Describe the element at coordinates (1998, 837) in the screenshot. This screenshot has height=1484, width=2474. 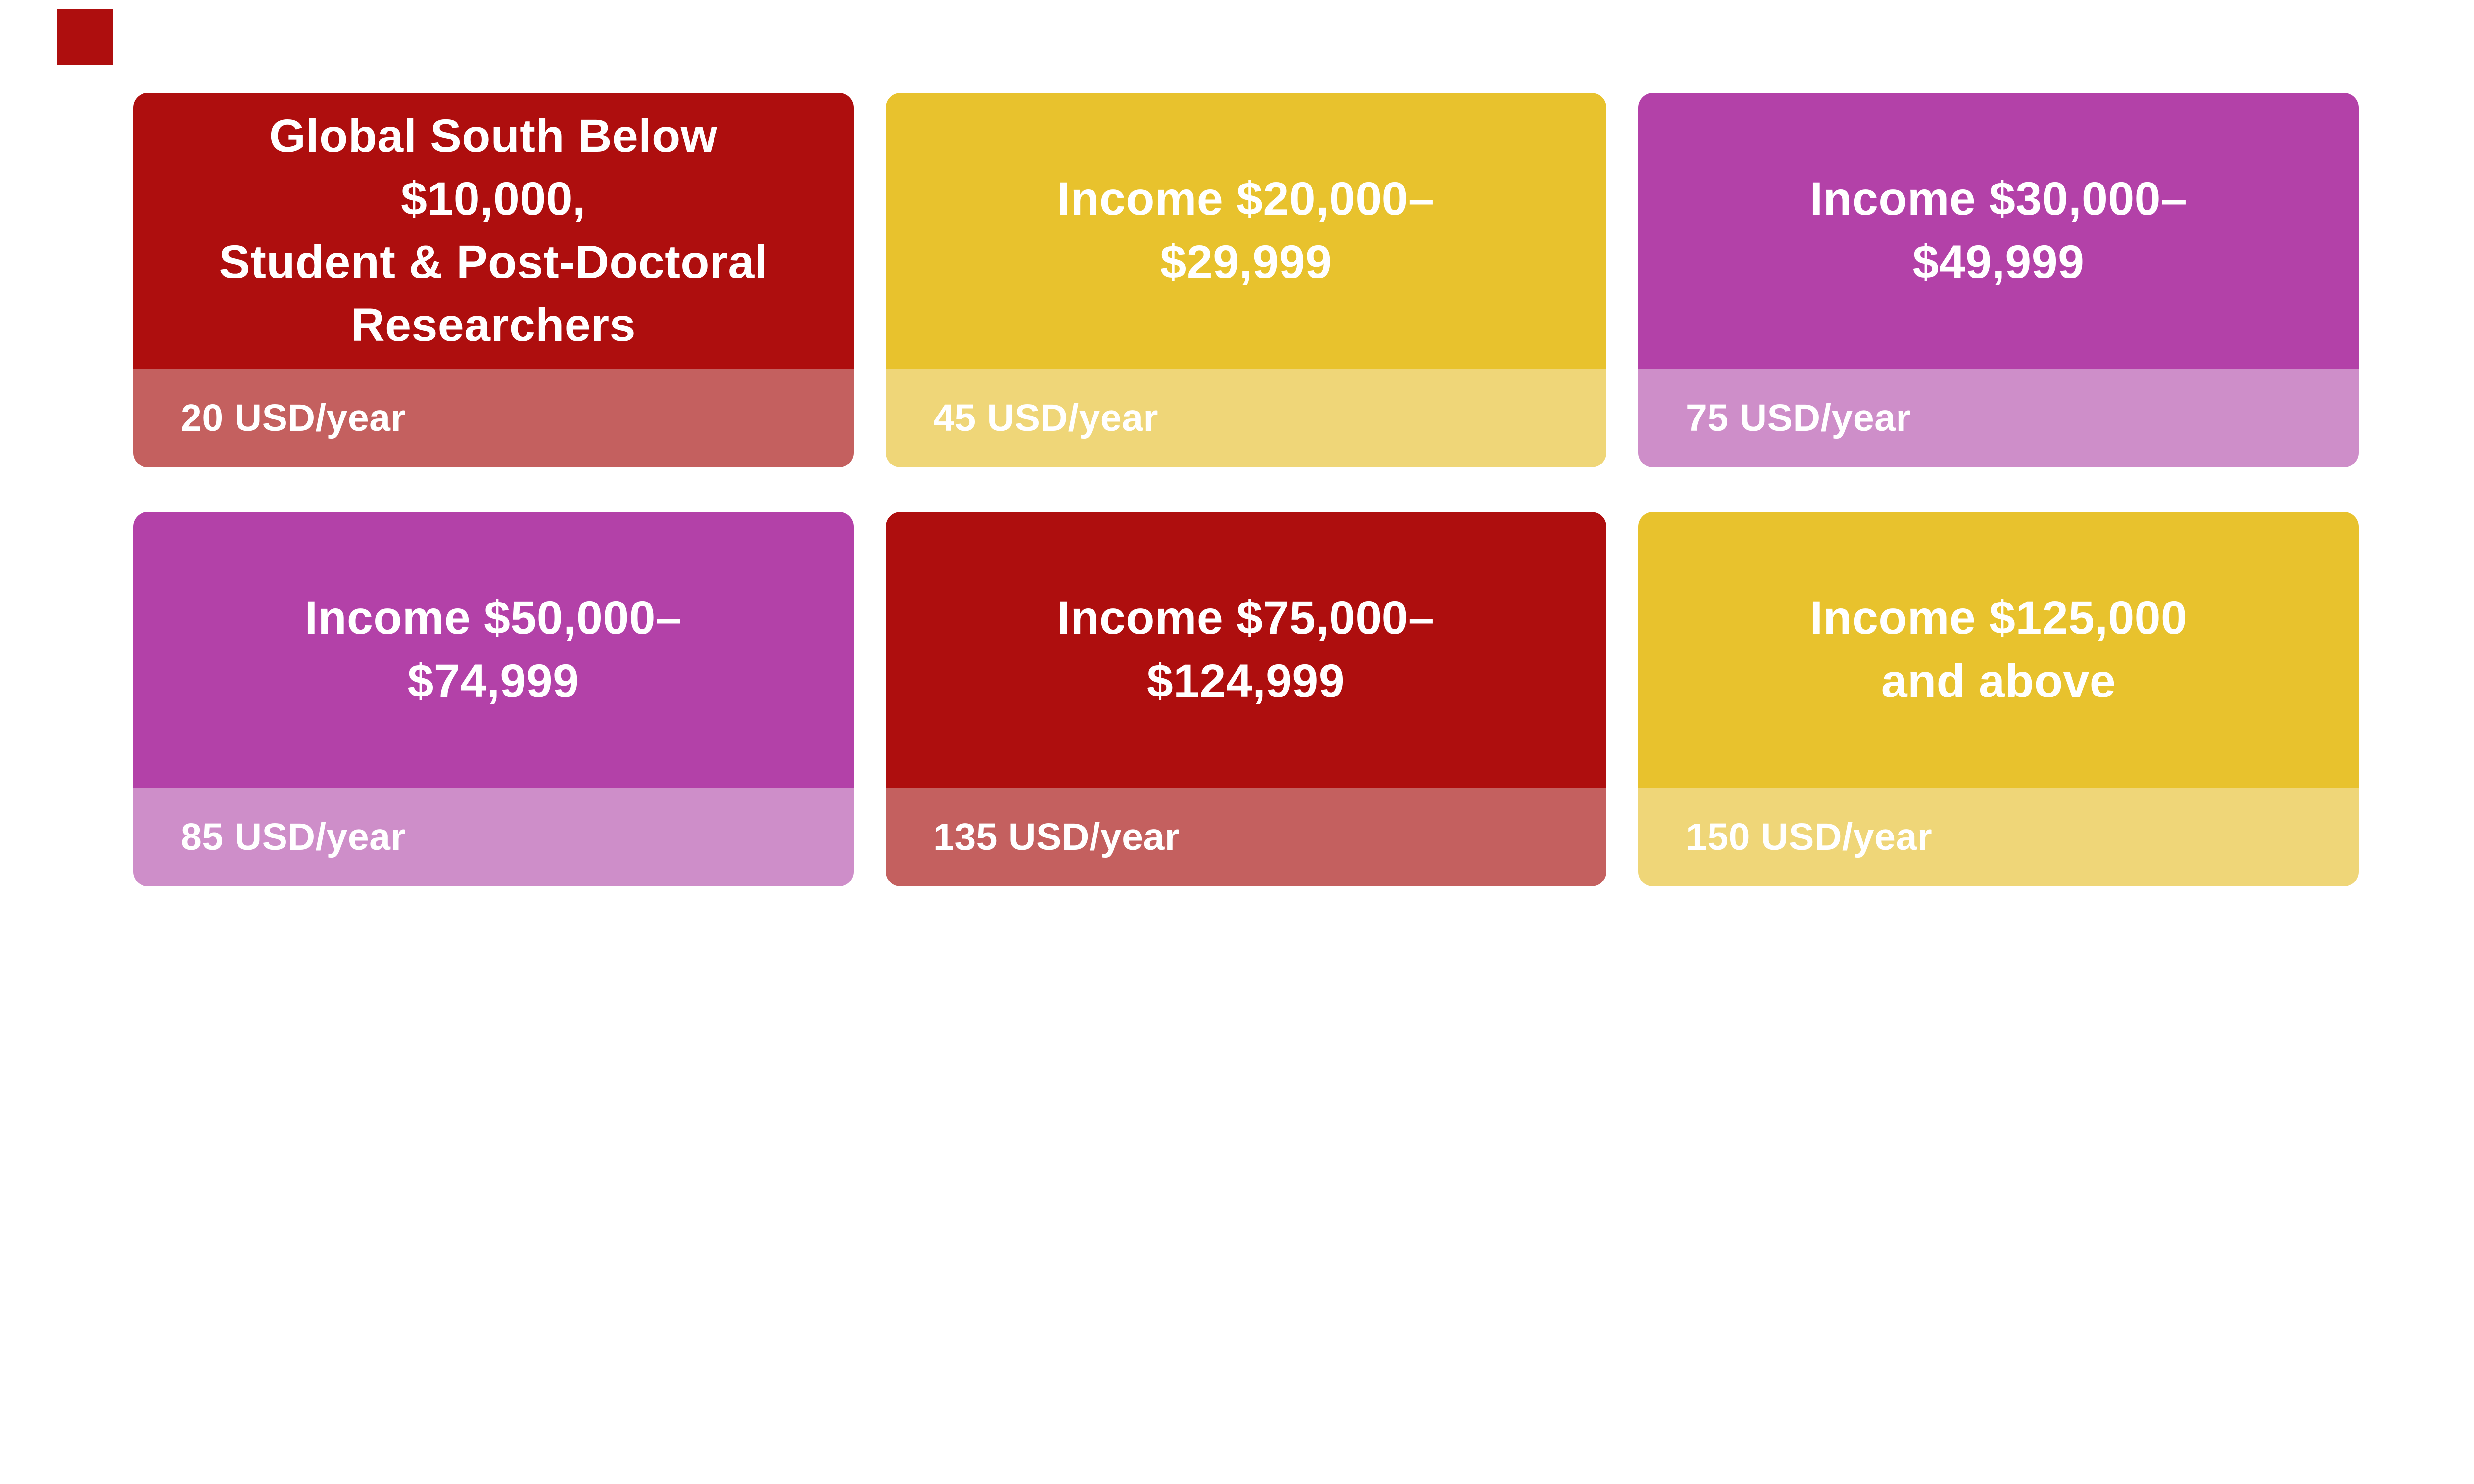
I see `pricing-card-footer: 150 USD/year` at that location.